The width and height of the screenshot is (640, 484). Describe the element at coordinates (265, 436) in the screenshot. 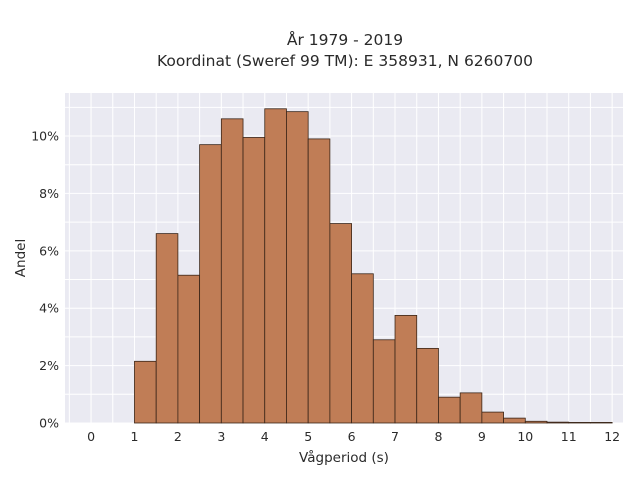

I see `x-tick-label: 4` at that location.